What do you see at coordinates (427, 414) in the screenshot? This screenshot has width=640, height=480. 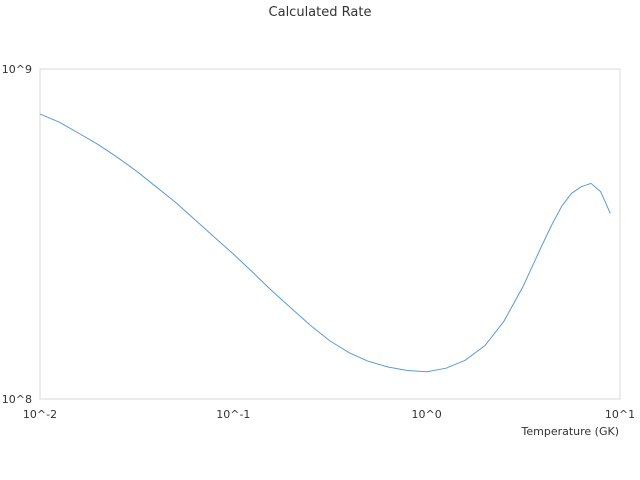 I see `x-tick-label: 10^0` at bounding box center [427, 414].